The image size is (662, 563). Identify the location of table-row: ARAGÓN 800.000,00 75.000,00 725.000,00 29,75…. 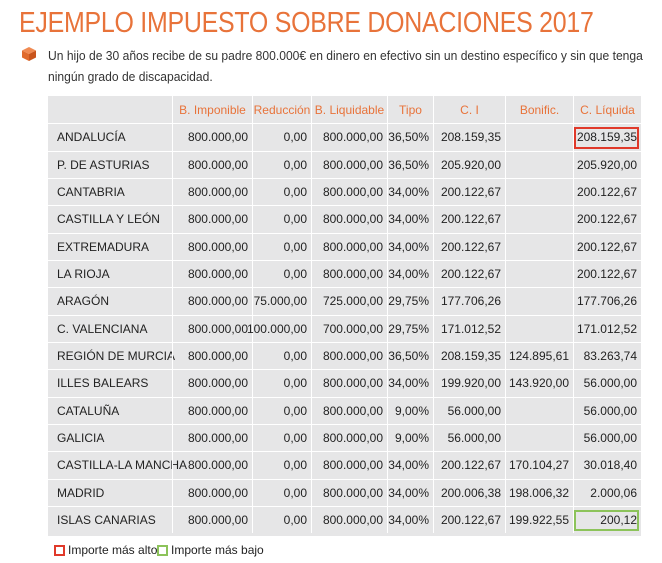
(344, 301).